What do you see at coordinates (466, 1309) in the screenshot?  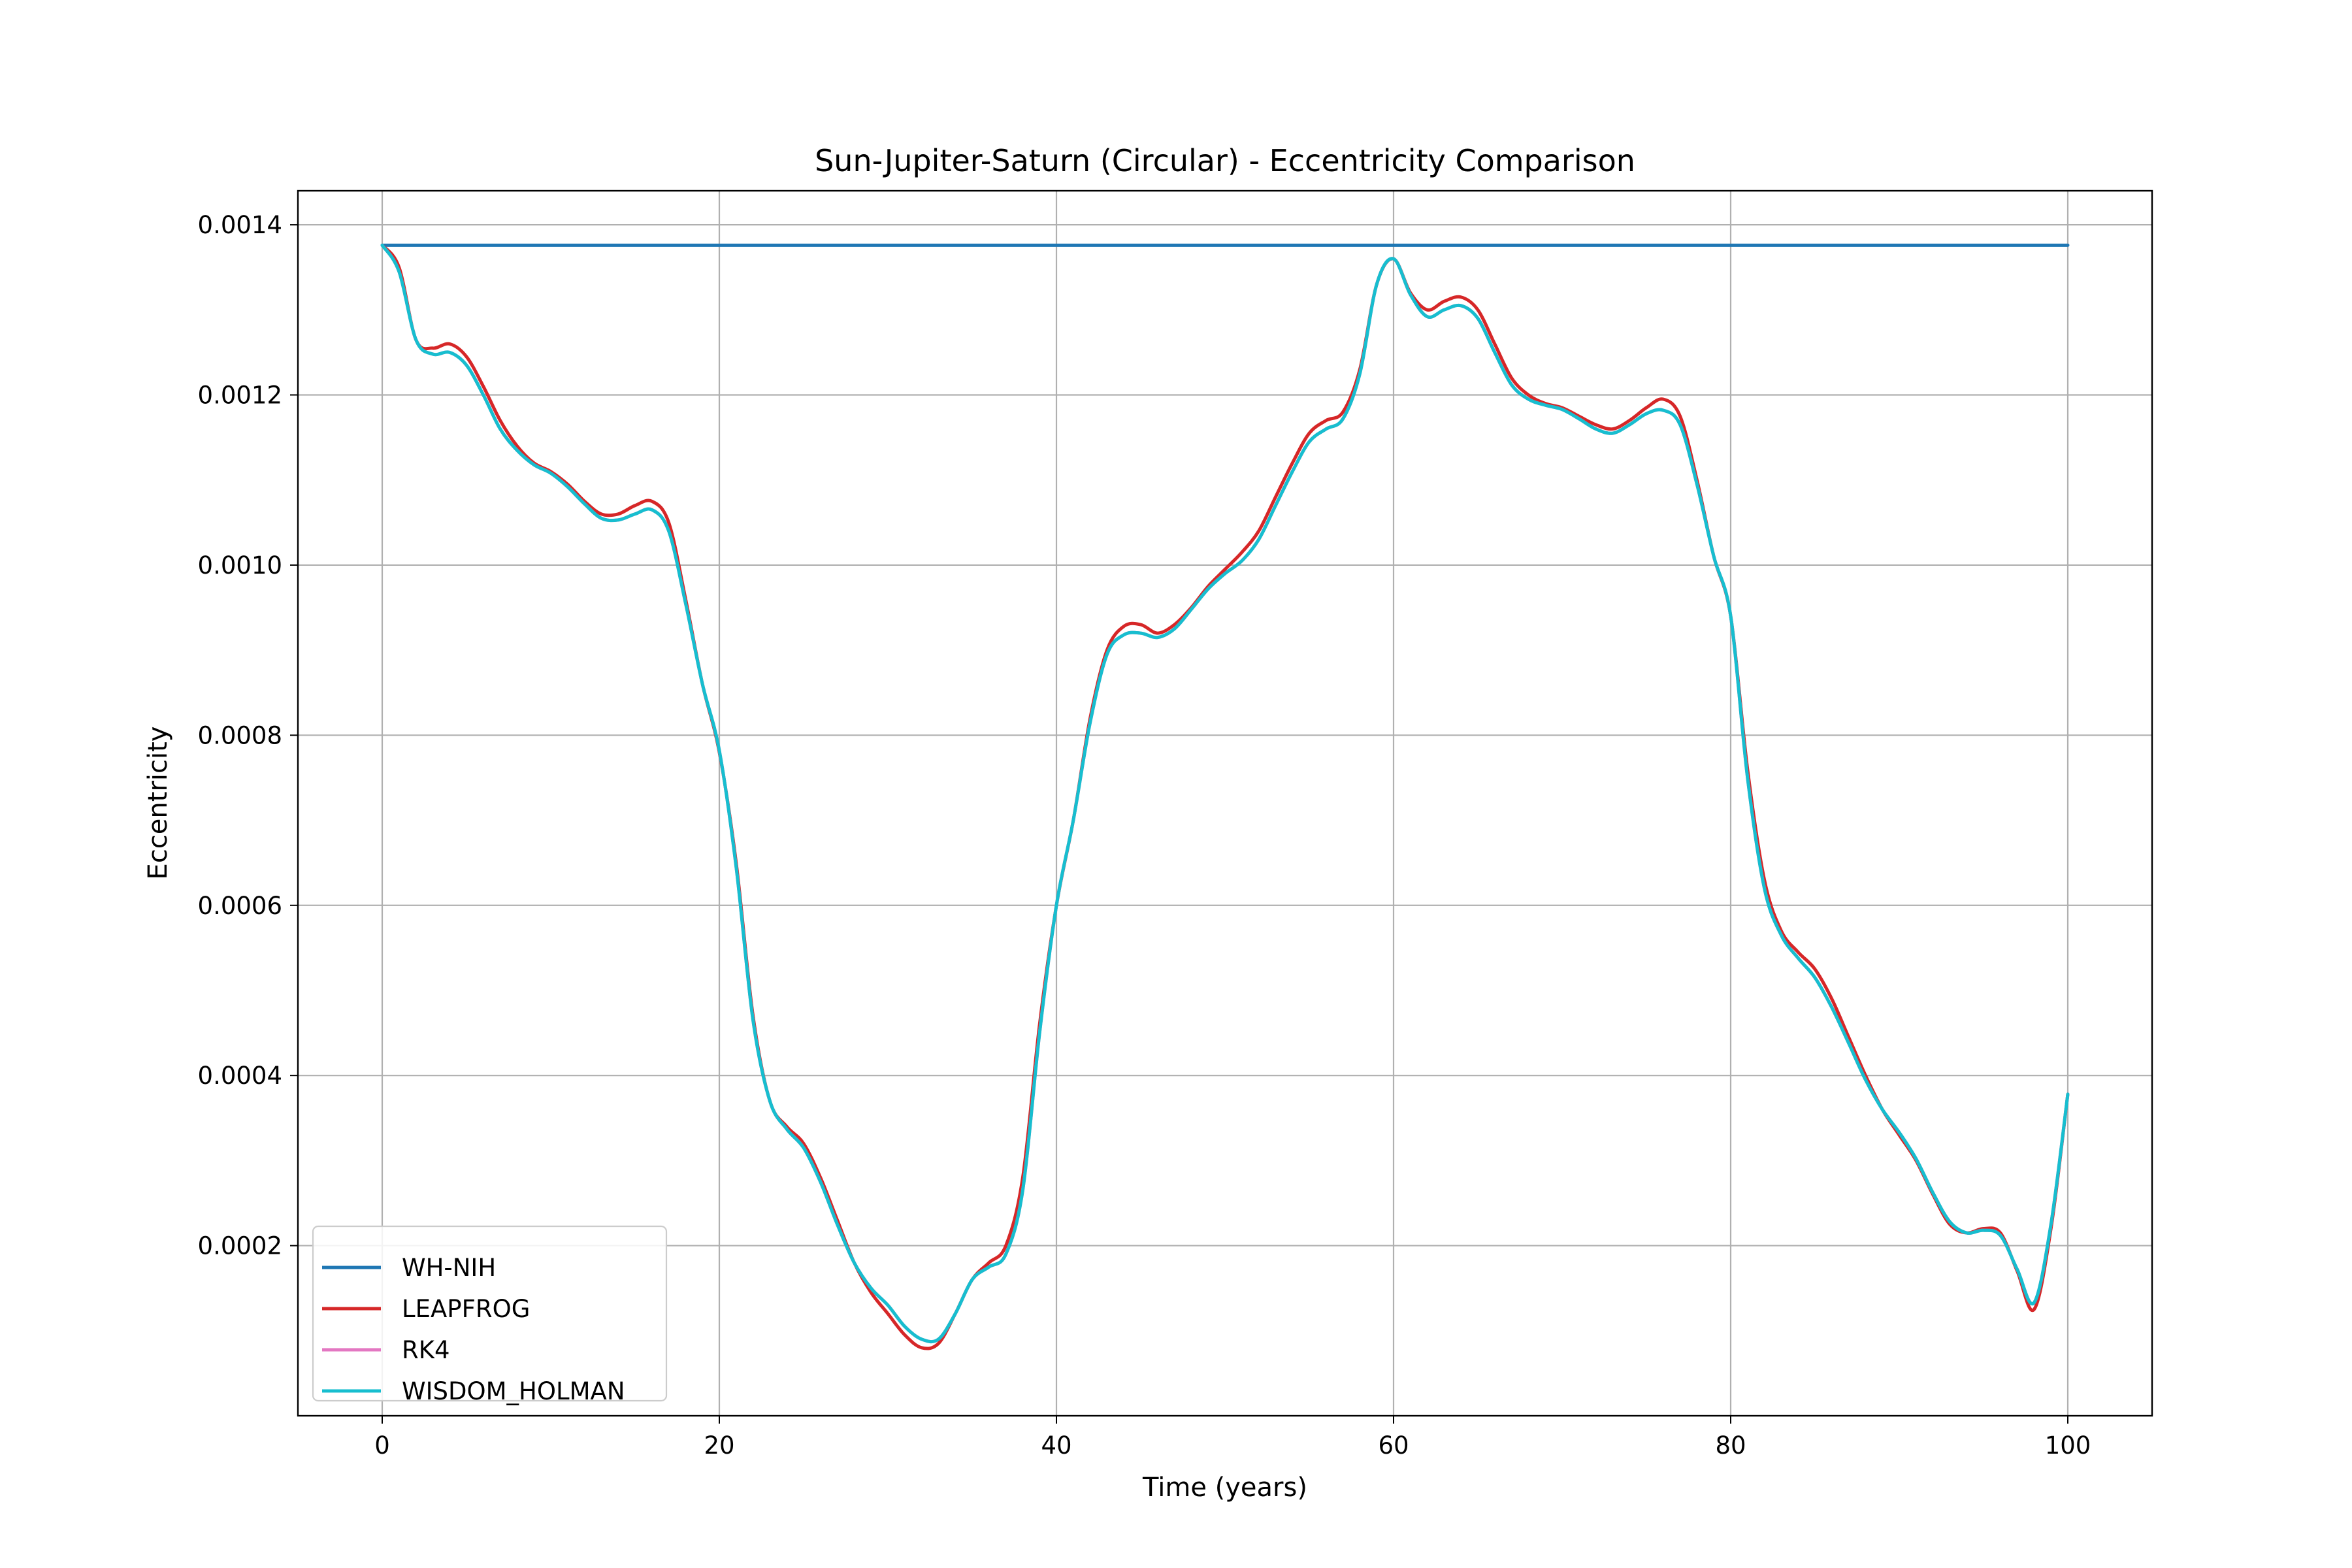 I see `legend-label-leapfrog: LEAPFROG` at bounding box center [466, 1309].